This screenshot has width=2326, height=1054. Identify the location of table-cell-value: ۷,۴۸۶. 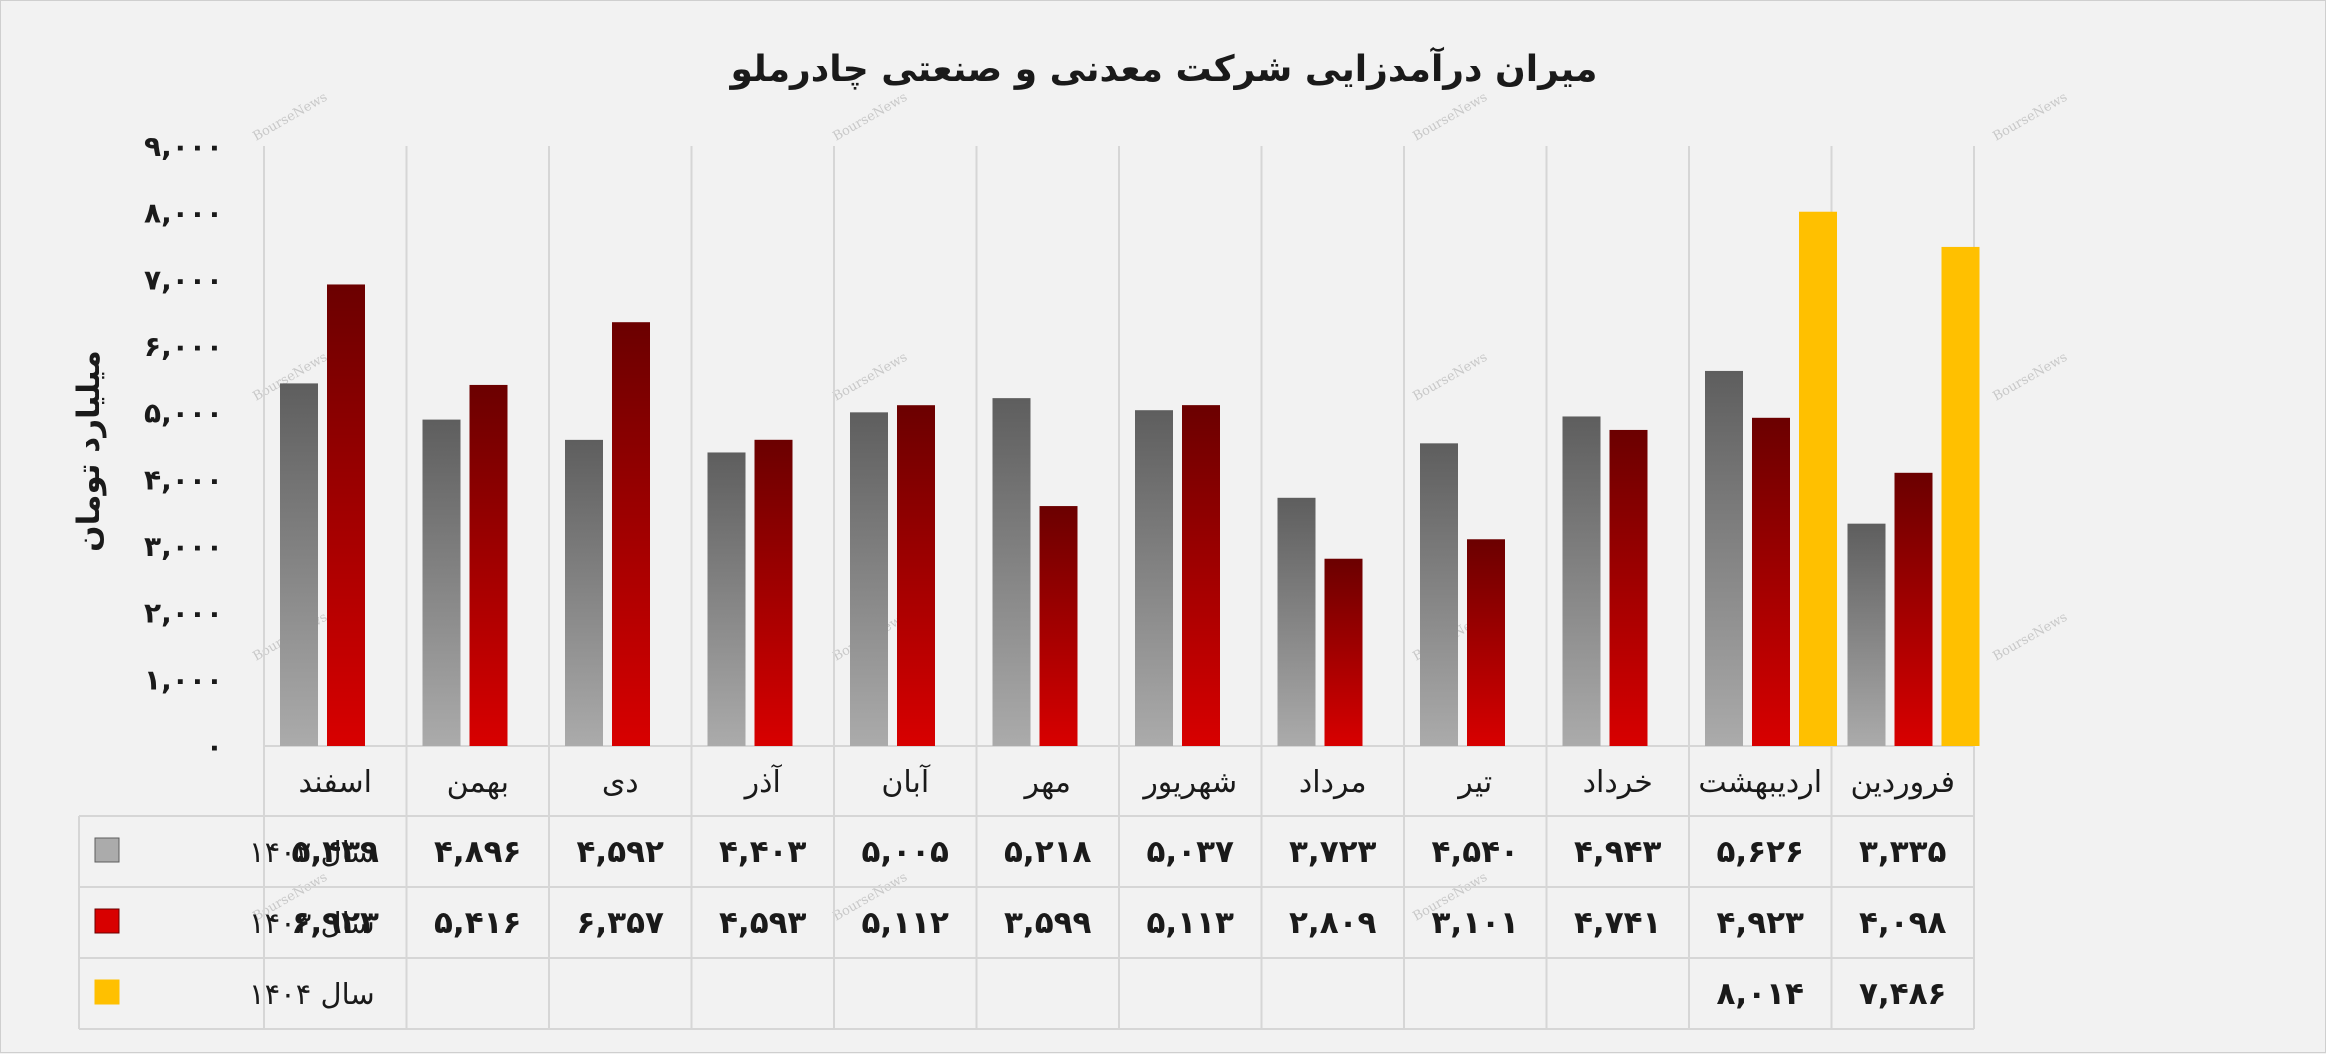
(1902, 994).